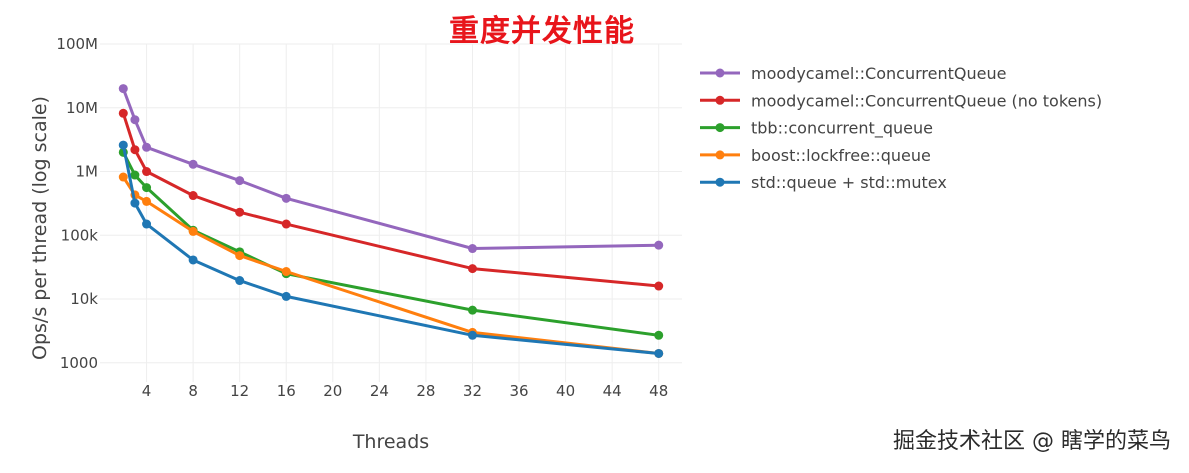 The image size is (1189, 473). What do you see at coordinates (82, 108) in the screenshot?
I see `y-tick-label: 10M` at bounding box center [82, 108].